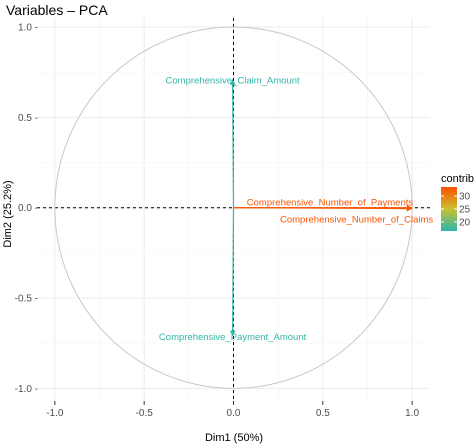 This screenshot has height=445, width=474. I want to click on y-tick-label: -1.0 -, so click(26, 389).